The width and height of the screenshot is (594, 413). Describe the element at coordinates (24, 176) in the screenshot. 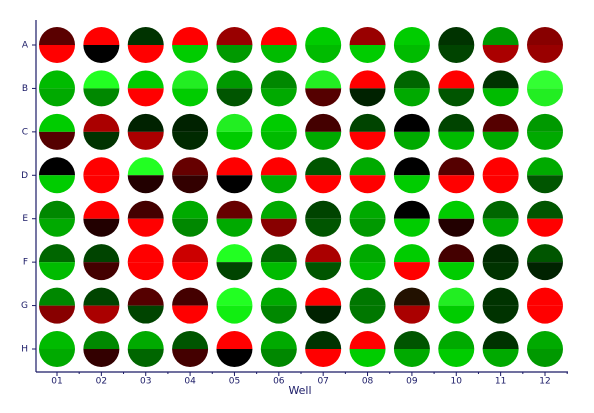

I see `y-tick-label: D` at that location.